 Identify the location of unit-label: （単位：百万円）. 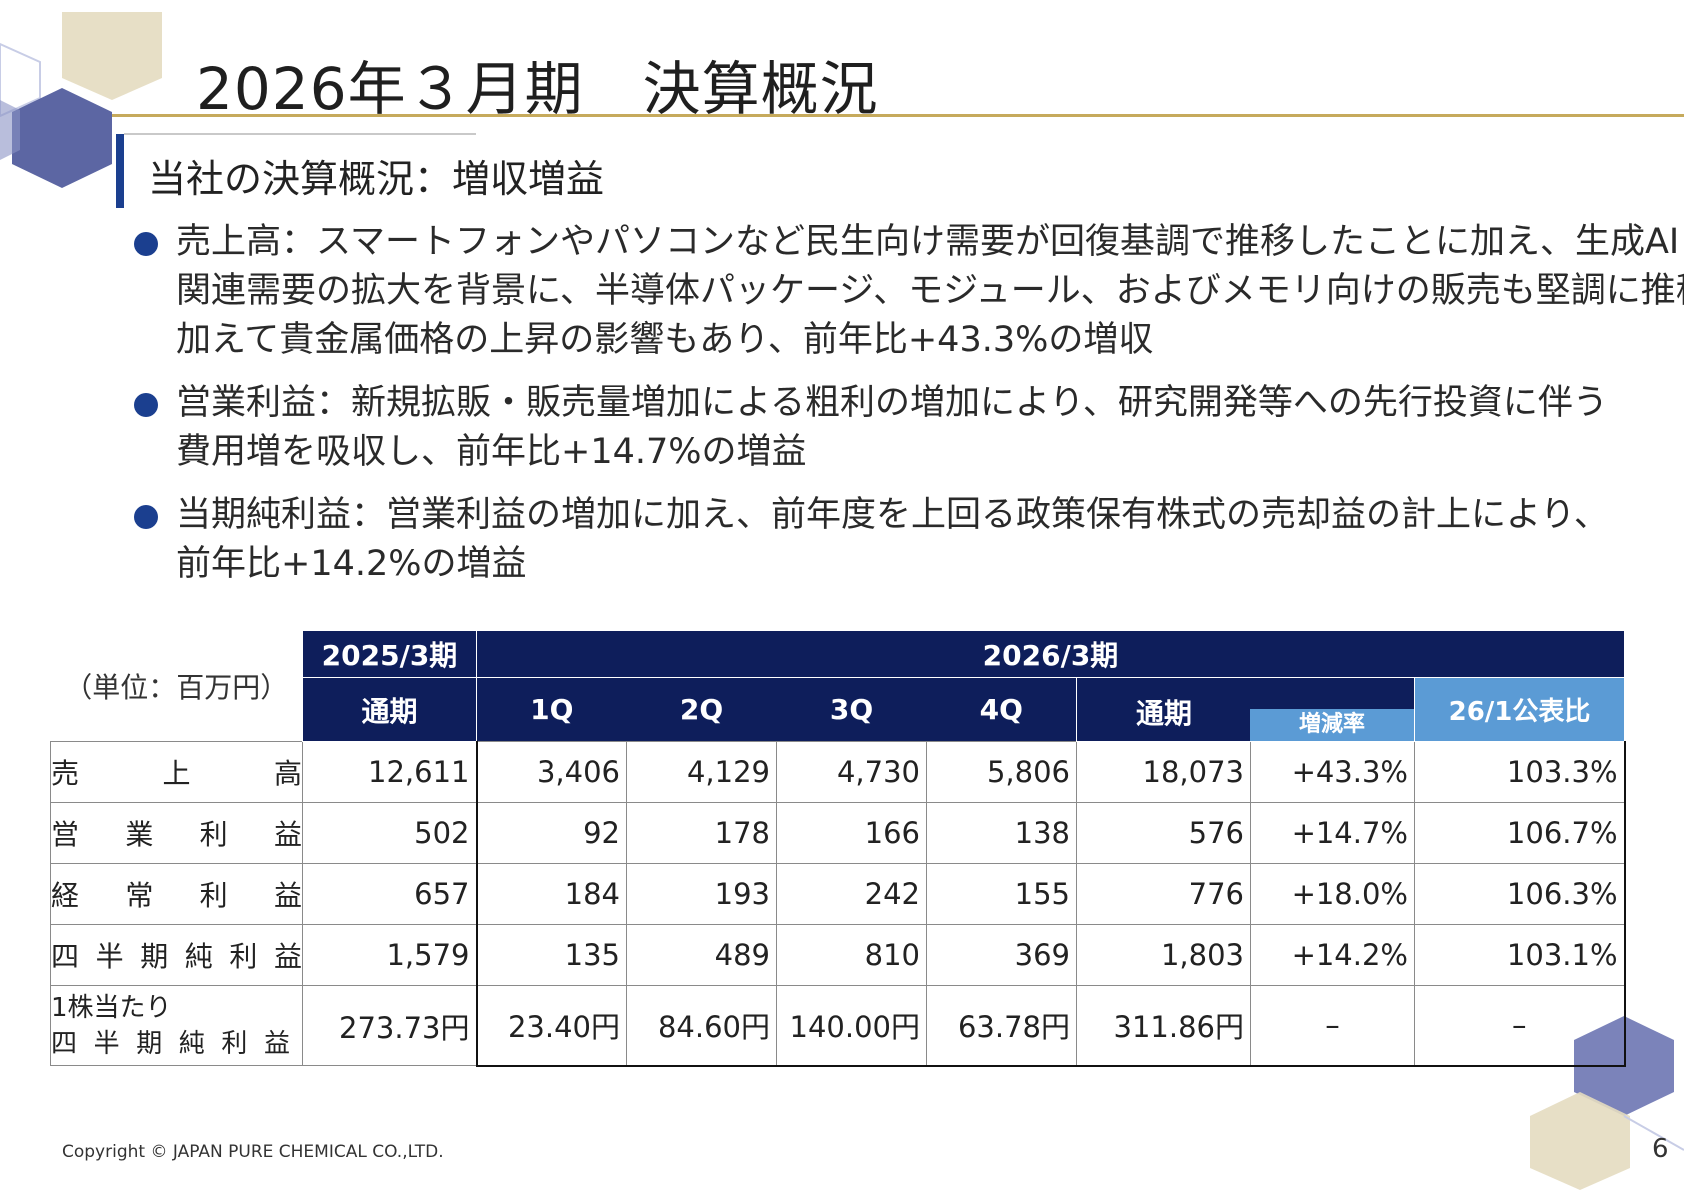
(176, 687).